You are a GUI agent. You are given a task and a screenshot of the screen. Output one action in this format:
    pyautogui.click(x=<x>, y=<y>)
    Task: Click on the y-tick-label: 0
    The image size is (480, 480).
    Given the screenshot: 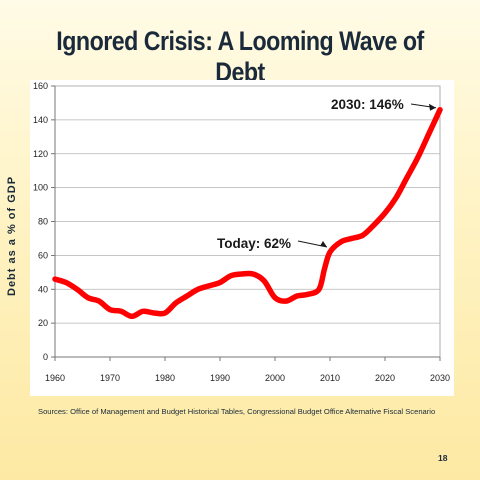 What is the action you would take?
    pyautogui.click(x=45, y=357)
    